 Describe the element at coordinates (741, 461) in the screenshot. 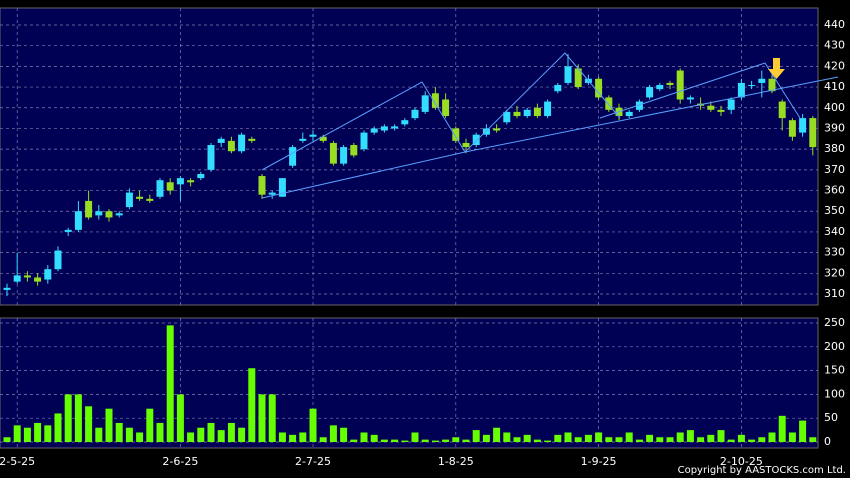

I see `x-tick-label: 2-10-25` at that location.